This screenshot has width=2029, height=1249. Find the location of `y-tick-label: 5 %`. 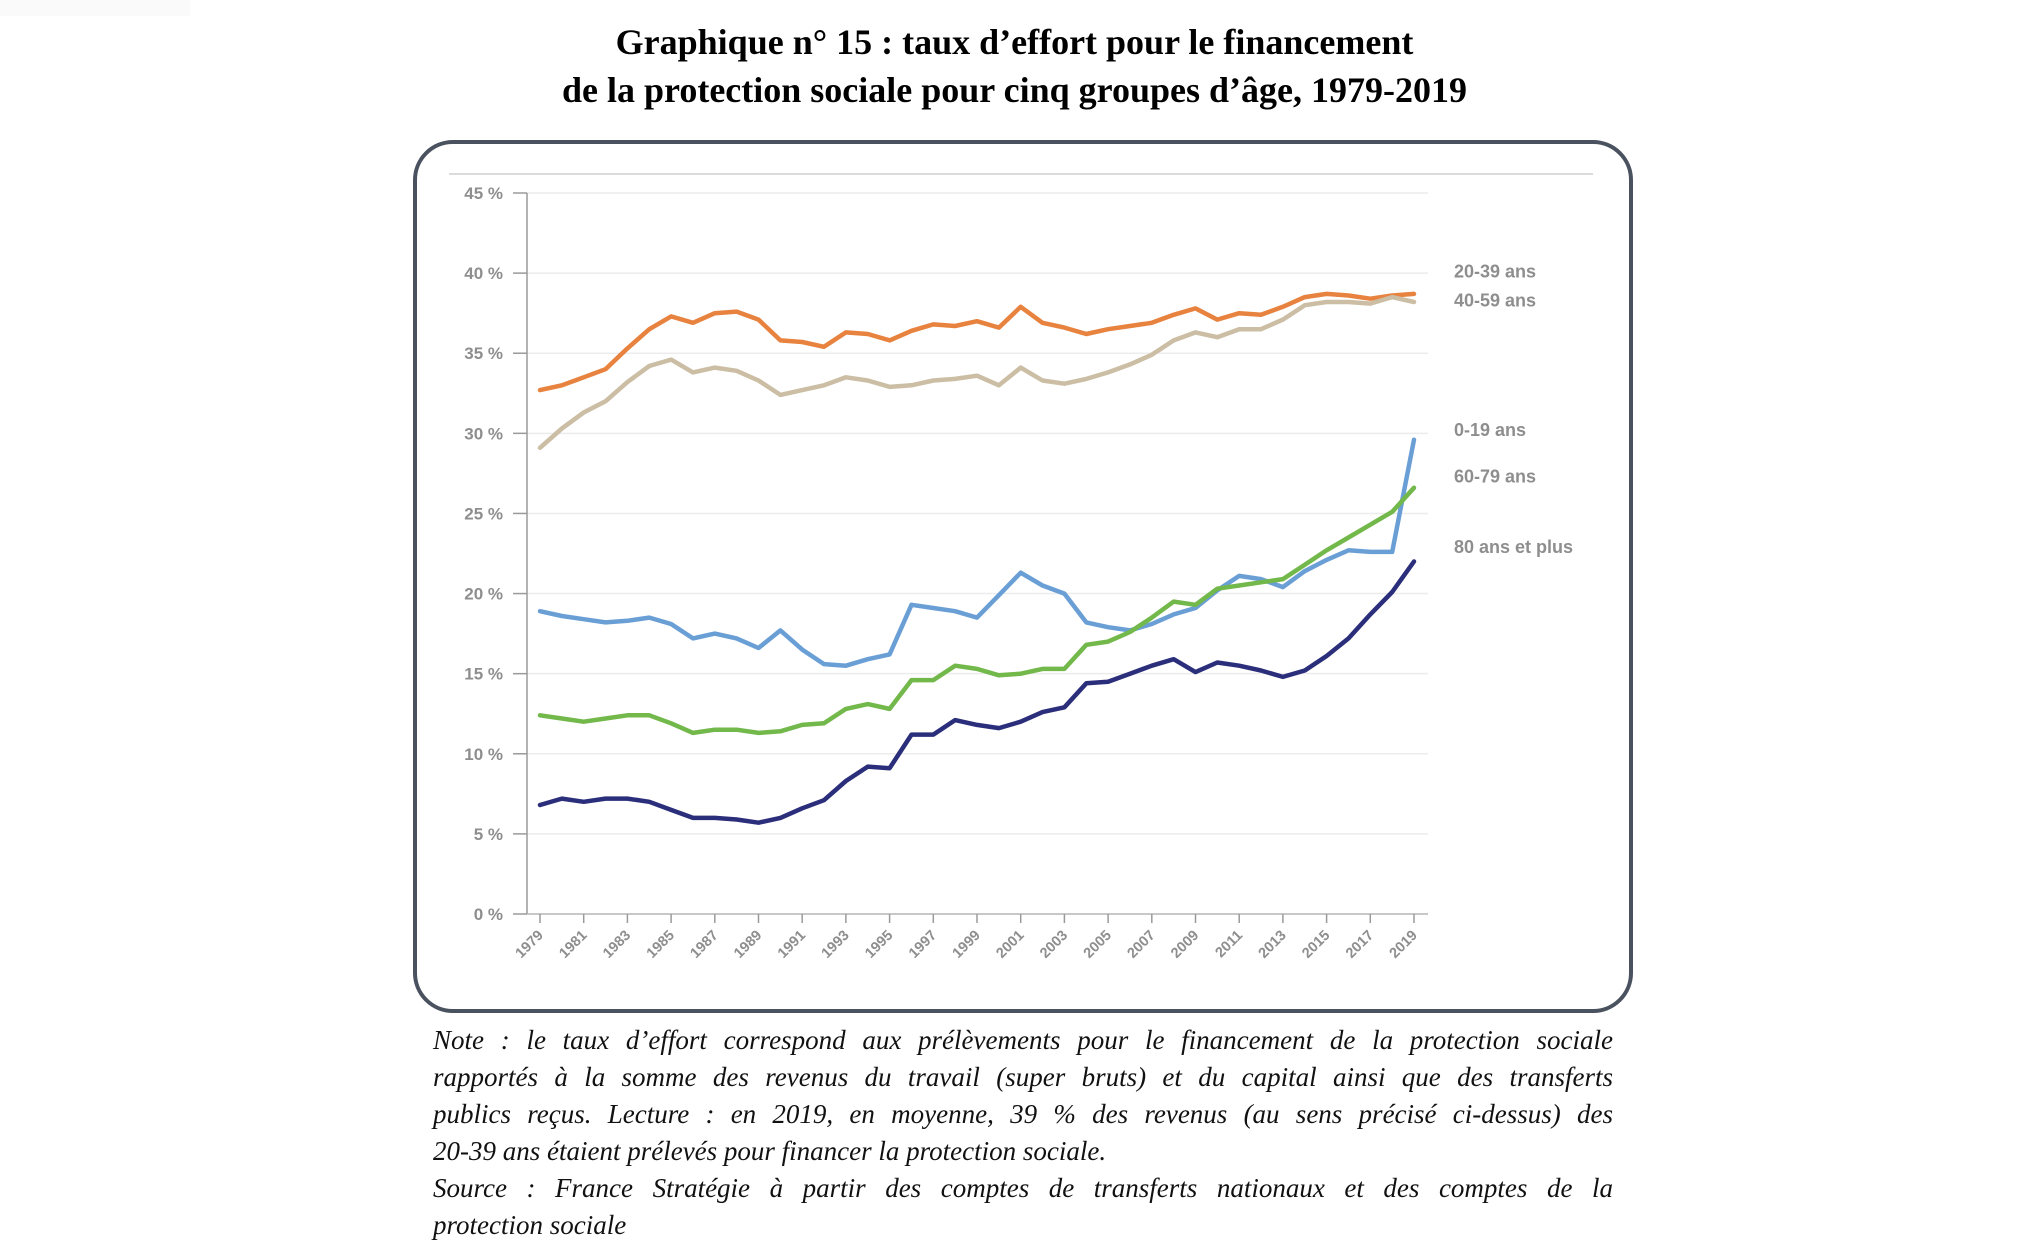

y-tick-label: 5 % is located at coordinates (488, 834).